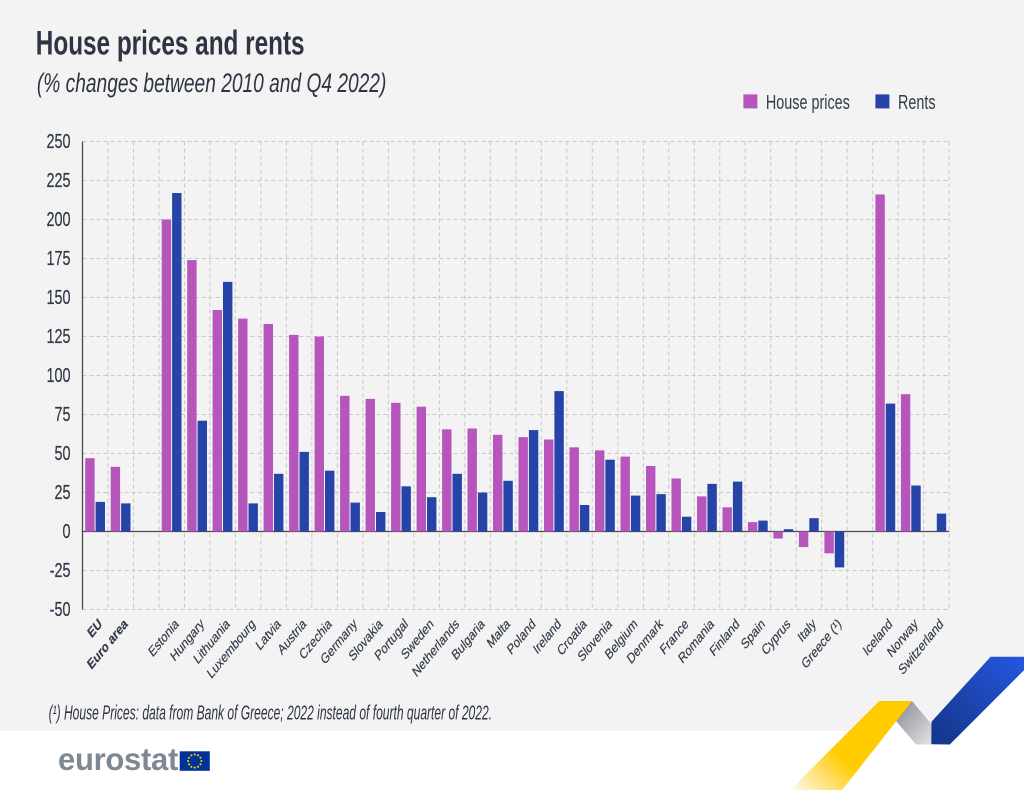 This screenshot has width=1024, height=790. Describe the element at coordinates (60, 570) in the screenshot. I see `svg-text: -25` at that location.